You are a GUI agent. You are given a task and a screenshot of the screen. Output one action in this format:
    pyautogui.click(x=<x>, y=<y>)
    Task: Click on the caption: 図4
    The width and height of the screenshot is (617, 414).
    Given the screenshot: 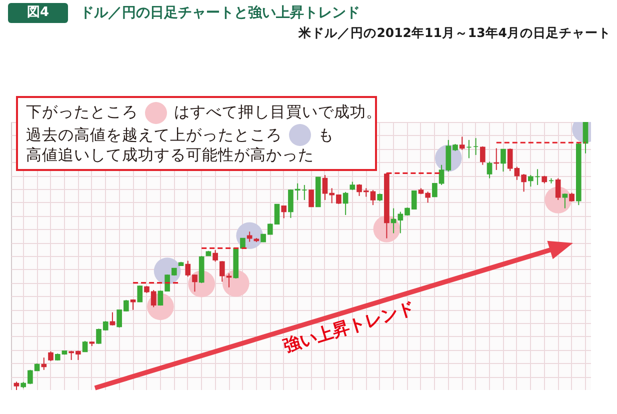 What is the action you would take?
    pyautogui.click(x=38, y=13)
    